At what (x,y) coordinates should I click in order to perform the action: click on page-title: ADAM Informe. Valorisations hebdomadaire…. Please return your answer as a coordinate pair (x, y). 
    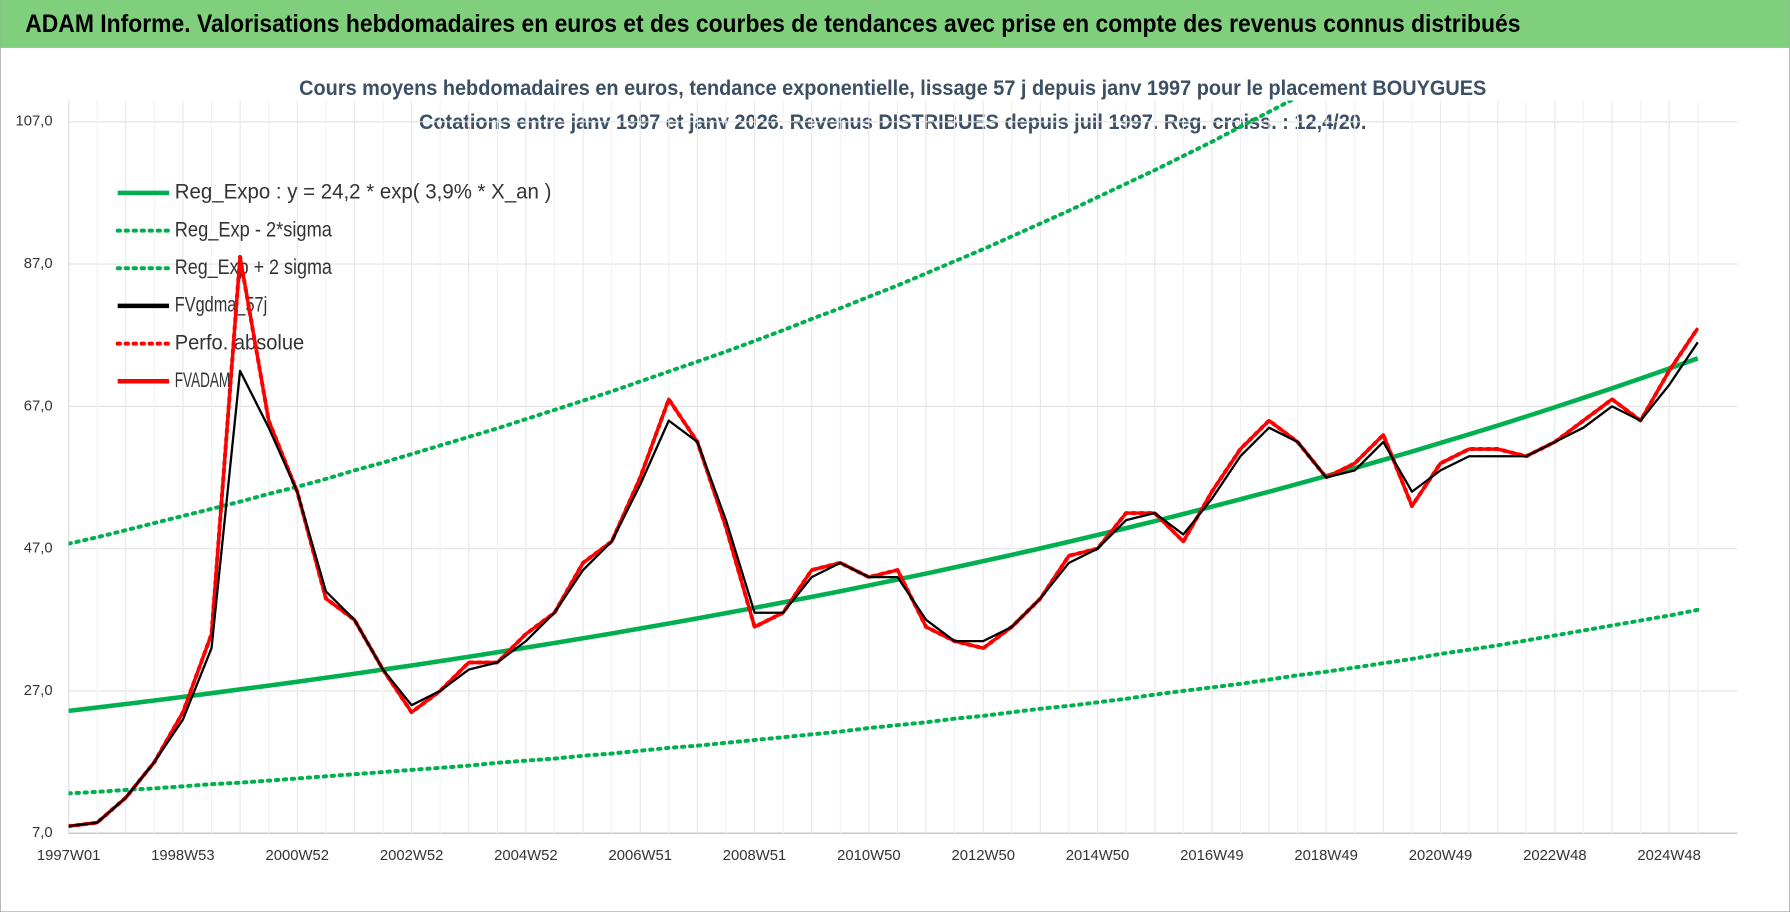
    Looking at the image, I should click on (772, 24).